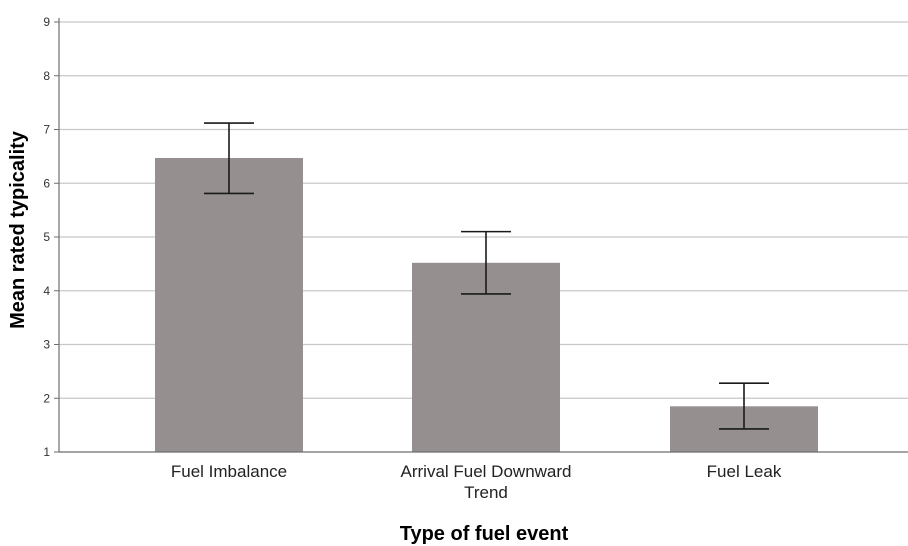 This screenshot has height=546, width=908. Describe the element at coordinates (46, 183) in the screenshot. I see `y-tick-label: 6` at that location.